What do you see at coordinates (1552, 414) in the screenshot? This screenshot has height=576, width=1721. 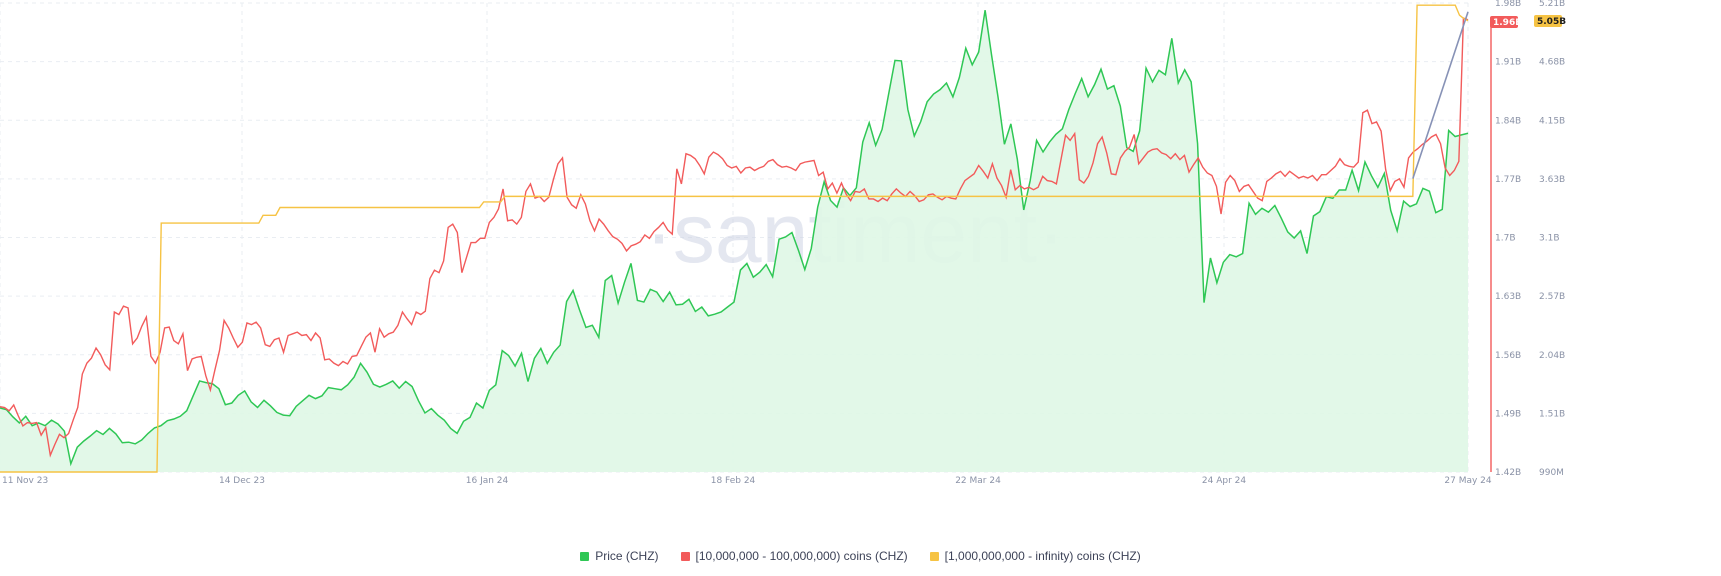 I see `whales-axis-tick: 1.51B` at bounding box center [1552, 414].